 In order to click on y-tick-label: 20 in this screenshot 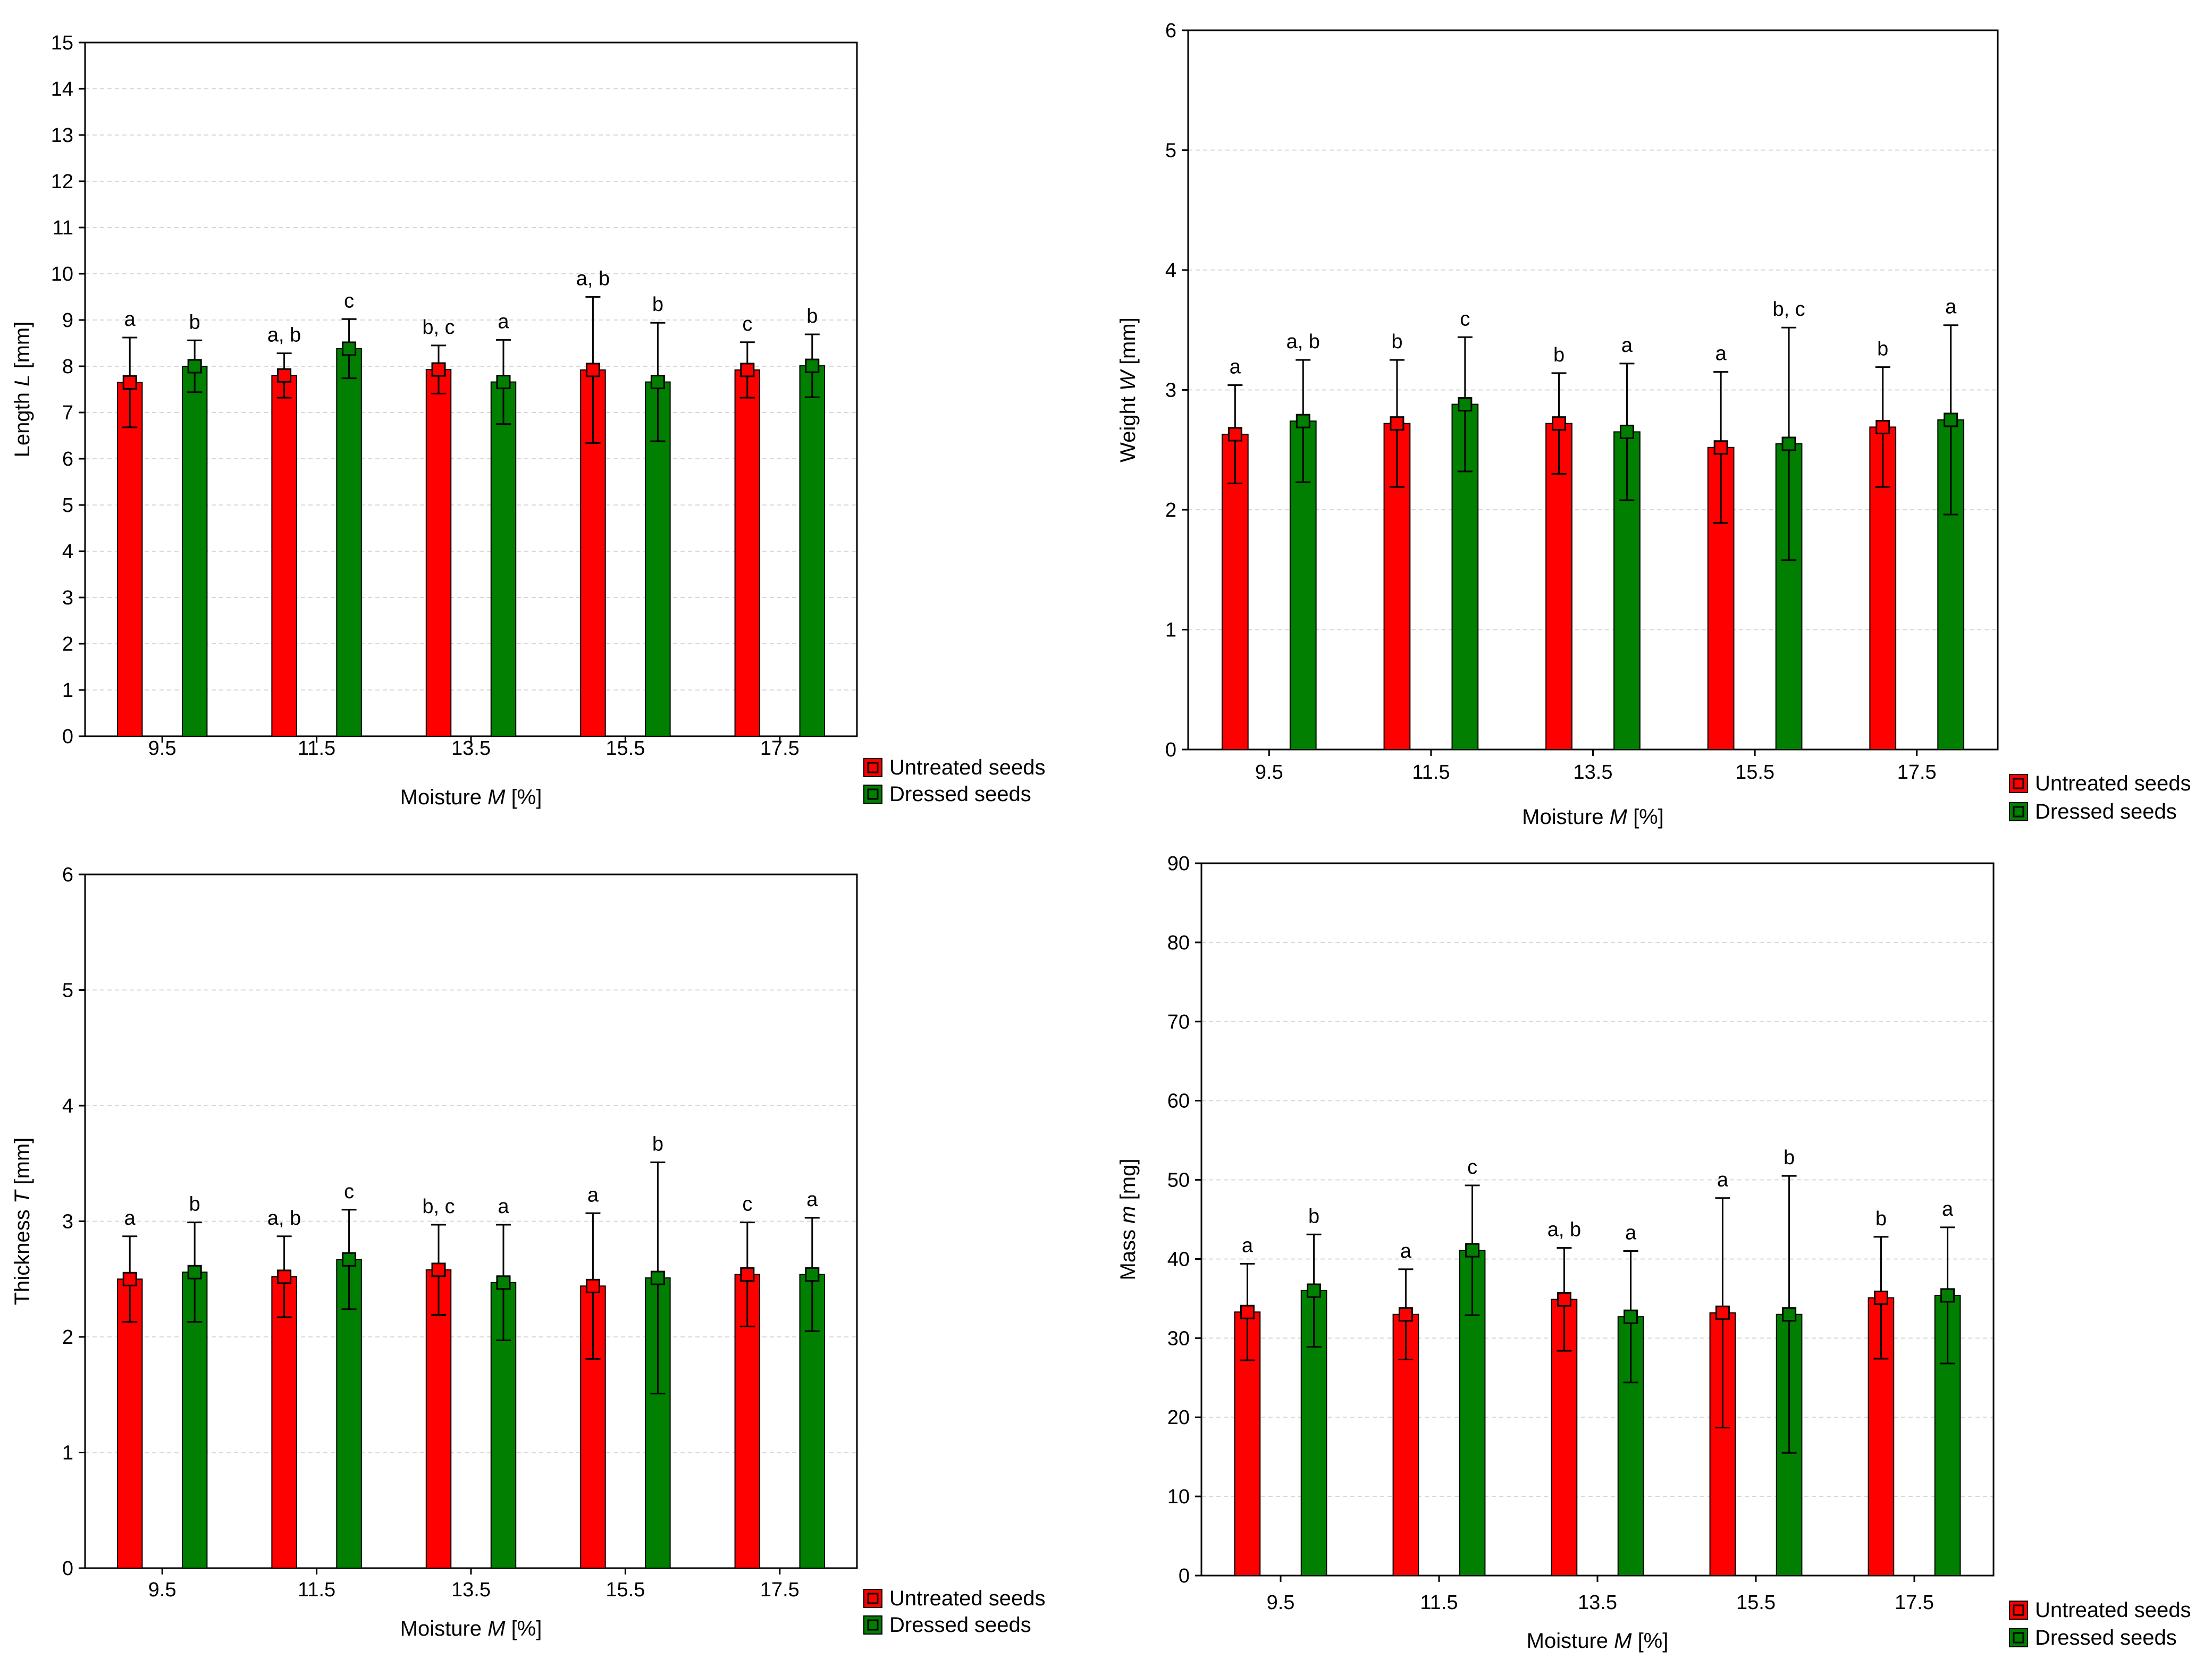, I will do `click(1178, 1418)`.